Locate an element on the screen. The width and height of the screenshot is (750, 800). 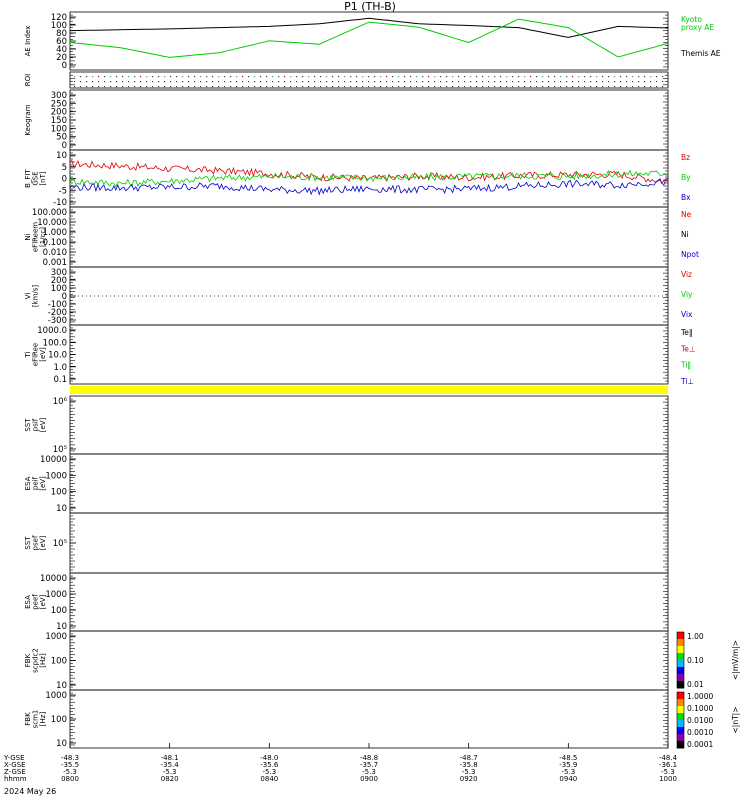
y-tick-label: 10000 is located at coordinates (53, 579).